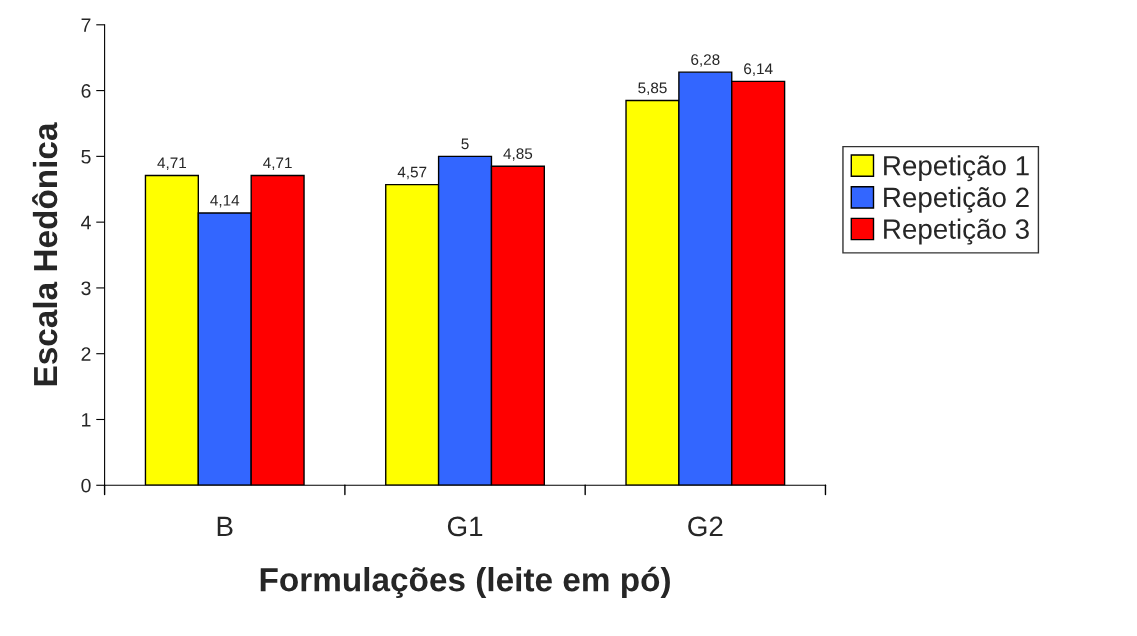 This screenshot has height=636, width=1137. What do you see at coordinates (225, 526) in the screenshot?
I see `x-tick-label: B` at bounding box center [225, 526].